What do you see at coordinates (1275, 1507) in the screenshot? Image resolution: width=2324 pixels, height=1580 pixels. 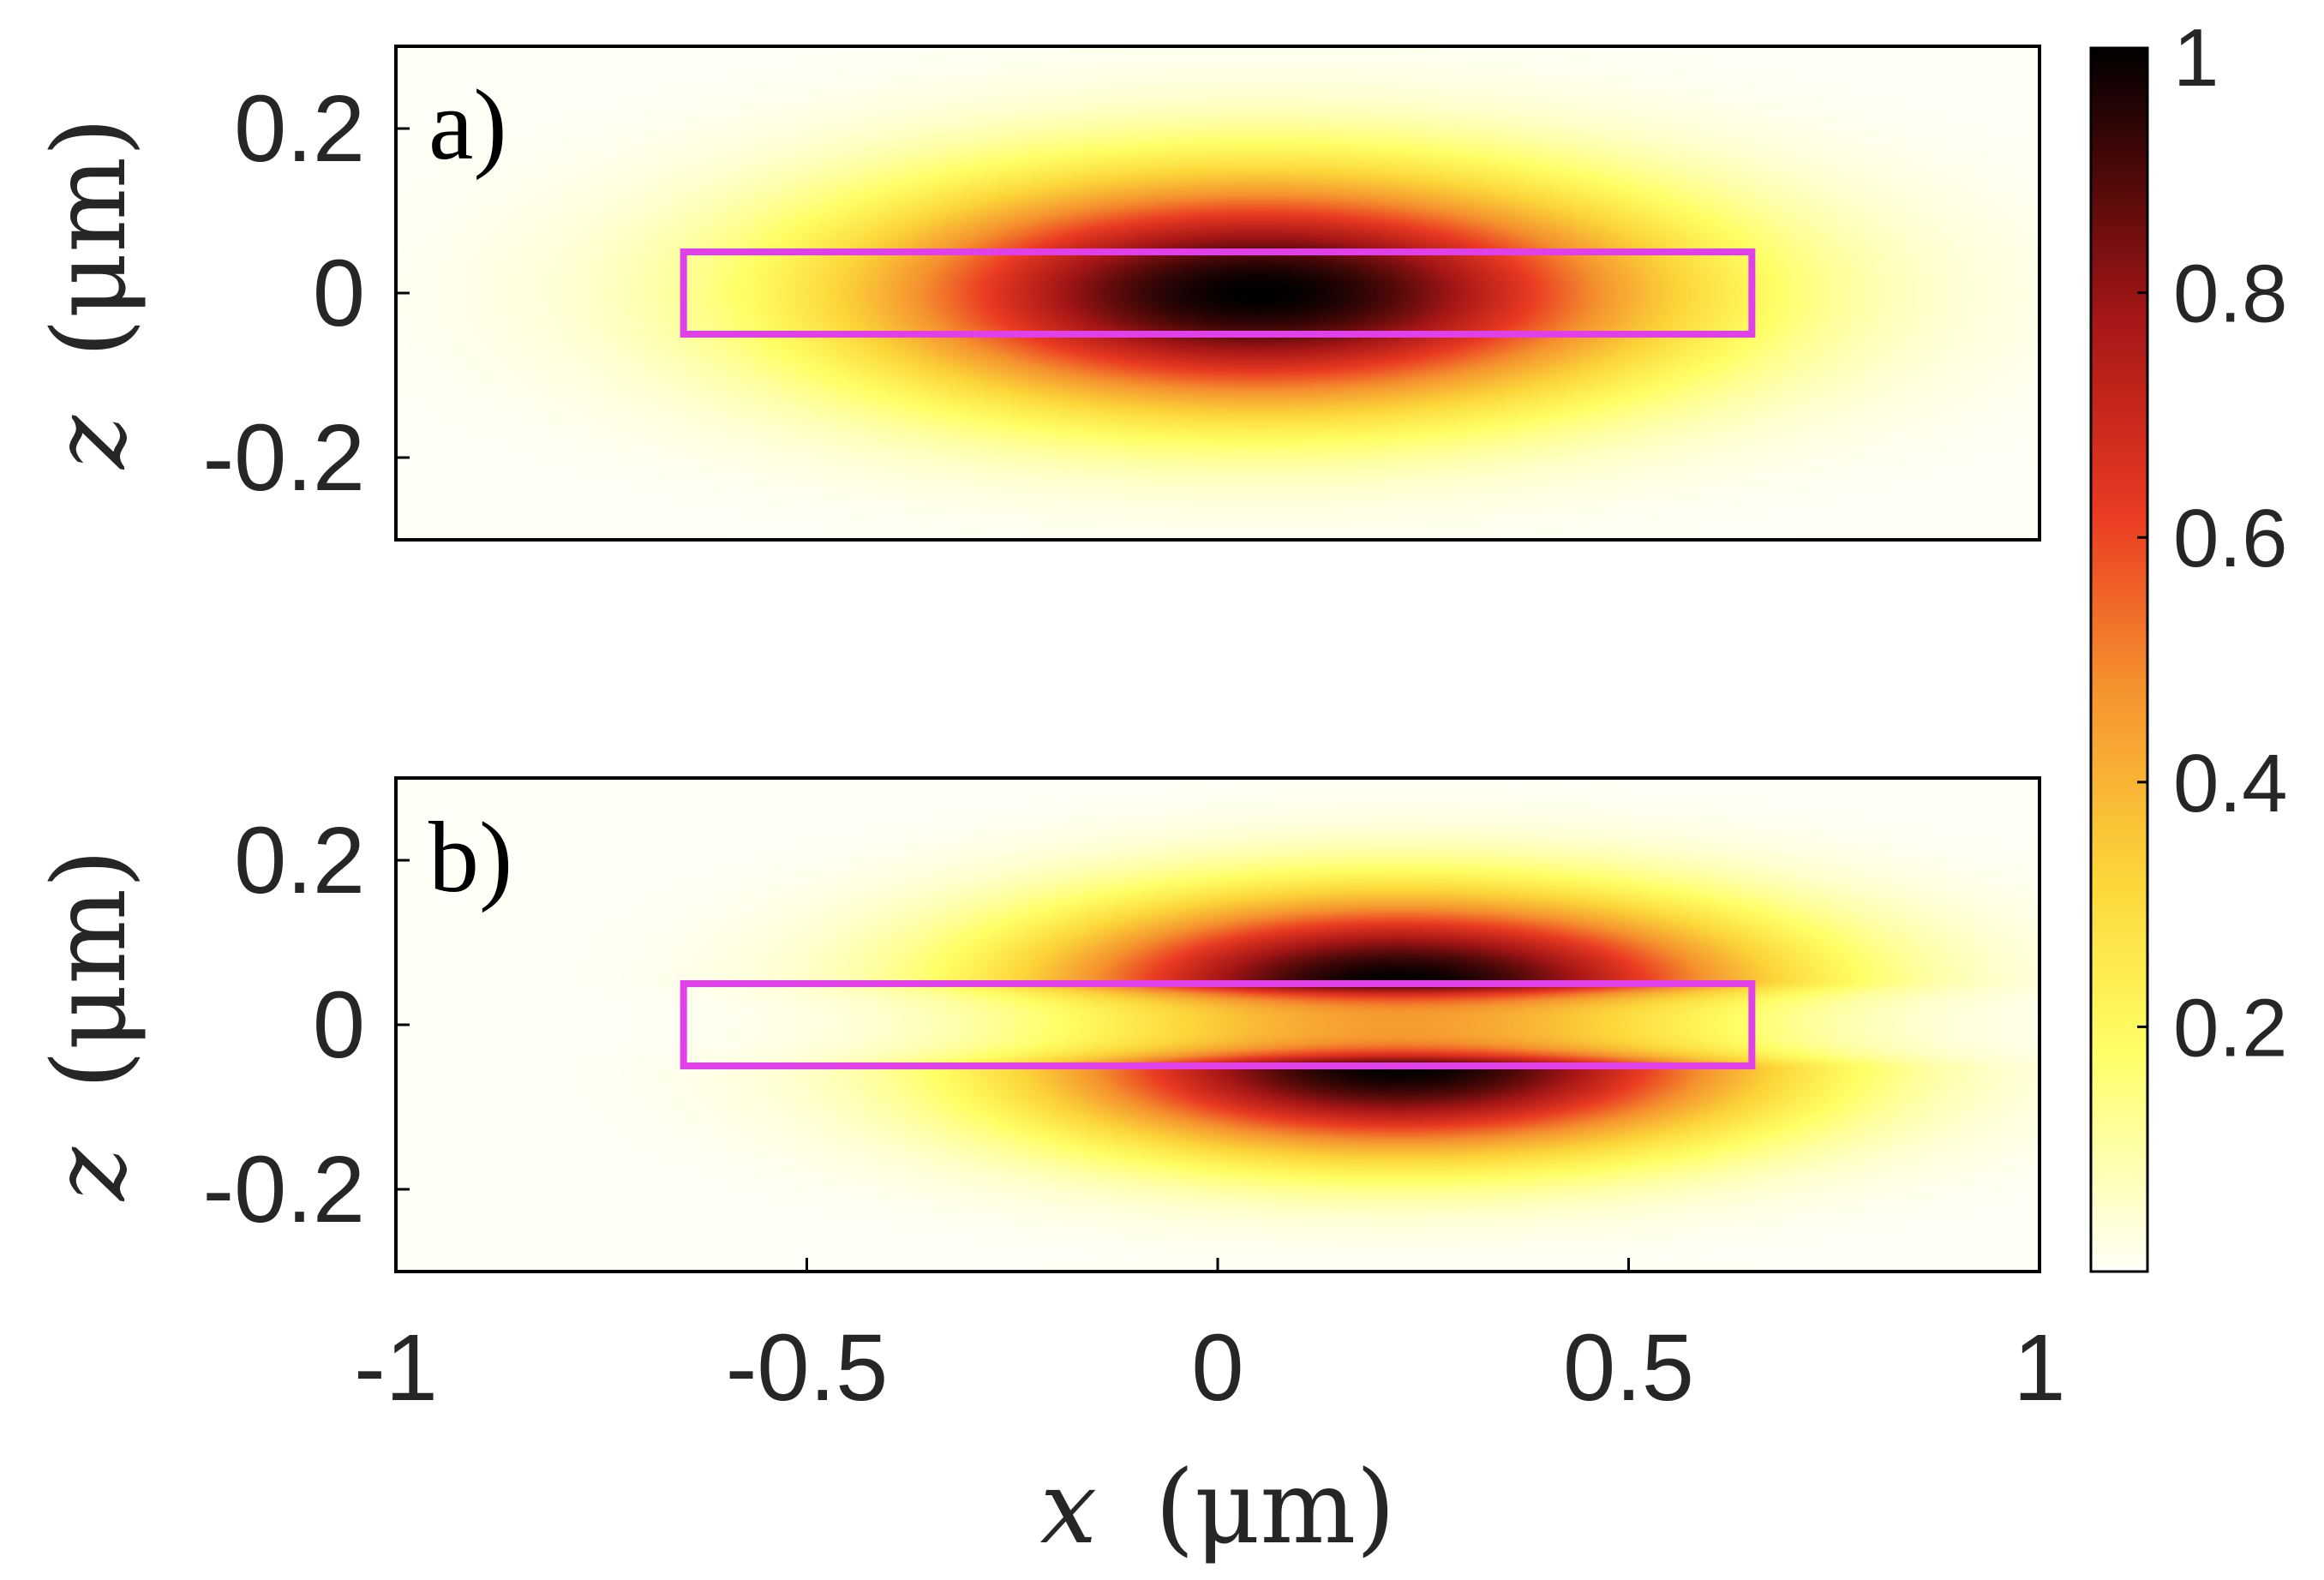 I see `panel-b-x-label-unit: (μm)` at bounding box center [1275, 1507].